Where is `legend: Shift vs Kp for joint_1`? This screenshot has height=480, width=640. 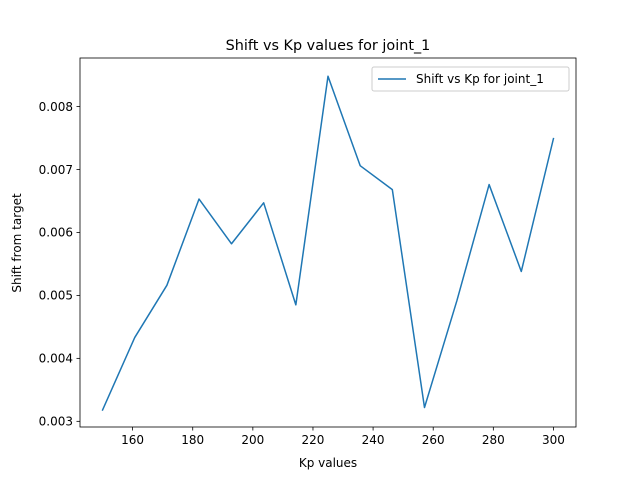 legend: Shift vs Kp for joint_1 is located at coordinates (470, 79).